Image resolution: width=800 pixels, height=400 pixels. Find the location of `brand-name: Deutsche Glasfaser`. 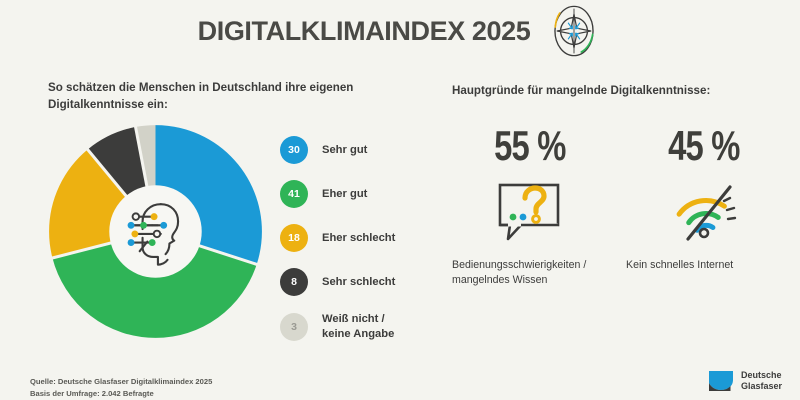

brand-name: Deutsche Glasfaser is located at coordinates (761, 380).